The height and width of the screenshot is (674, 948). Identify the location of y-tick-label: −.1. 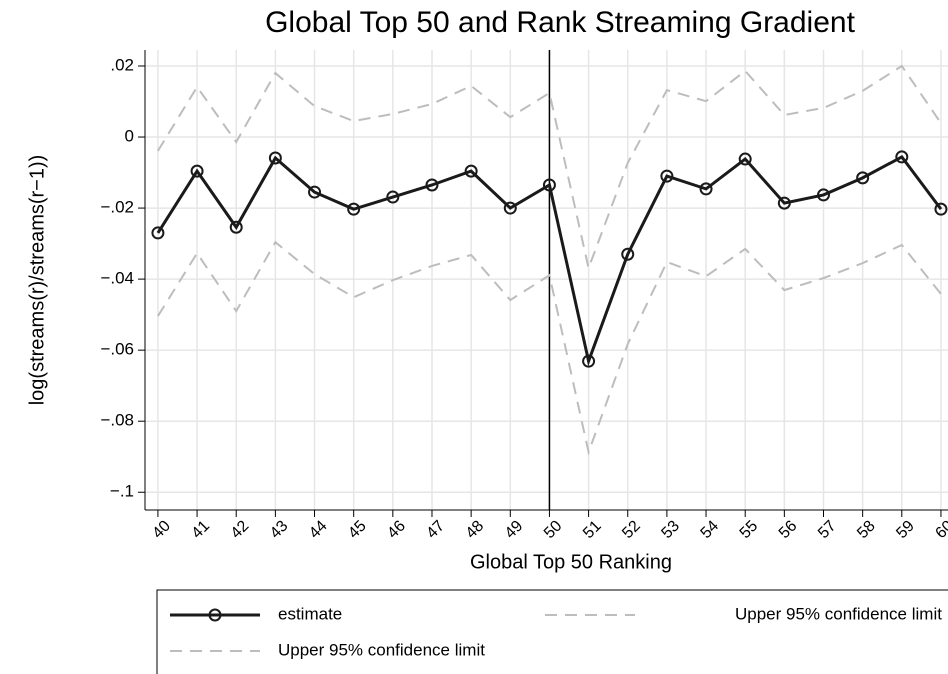
(122, 491).